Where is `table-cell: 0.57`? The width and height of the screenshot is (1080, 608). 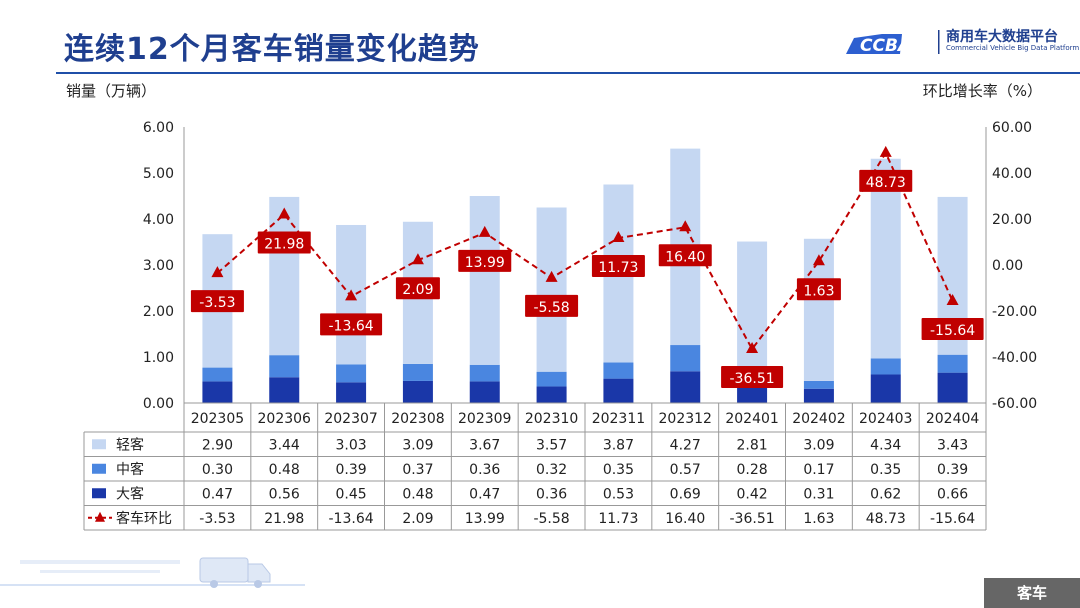
table-cell: 0.57 is located at coordinates (685, 470).